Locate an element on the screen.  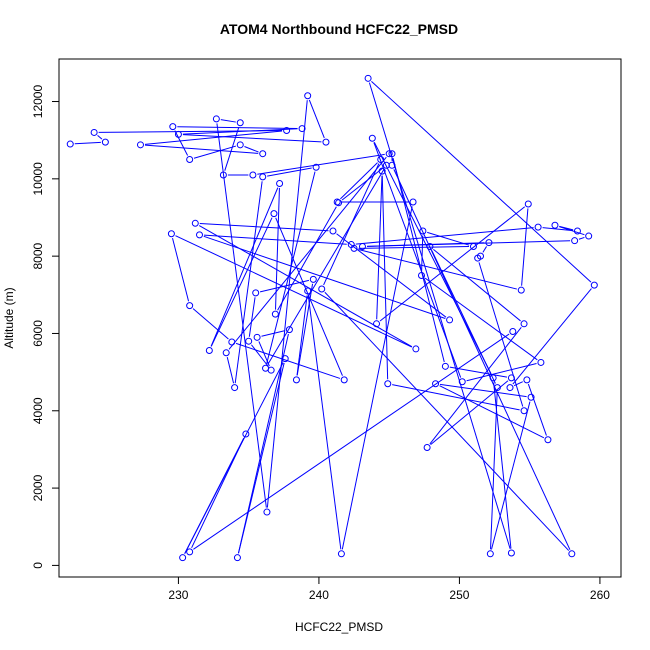
y-axis-label: Altitude (m) is located at coordinates (9, 317).